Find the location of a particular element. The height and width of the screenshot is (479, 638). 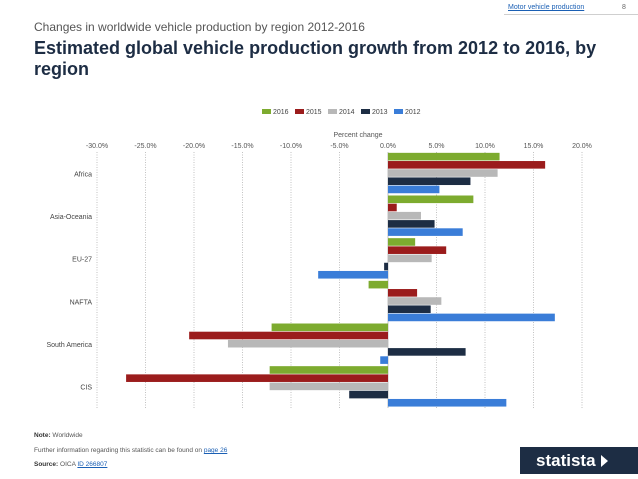

header-link: Motor vehicle production is located at coordinates (546, 7).